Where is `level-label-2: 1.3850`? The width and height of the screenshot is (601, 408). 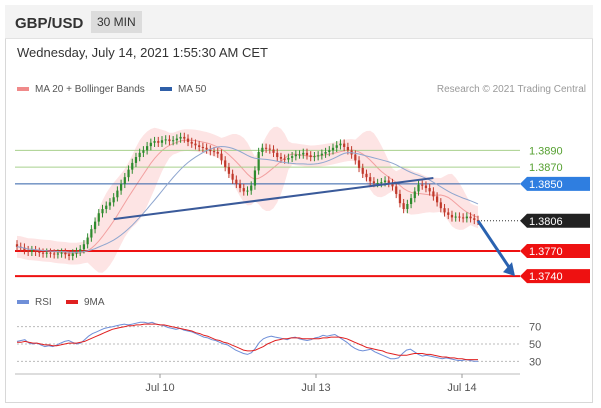 level-label-2: 1.3850 is located at coordinates (546, 185).